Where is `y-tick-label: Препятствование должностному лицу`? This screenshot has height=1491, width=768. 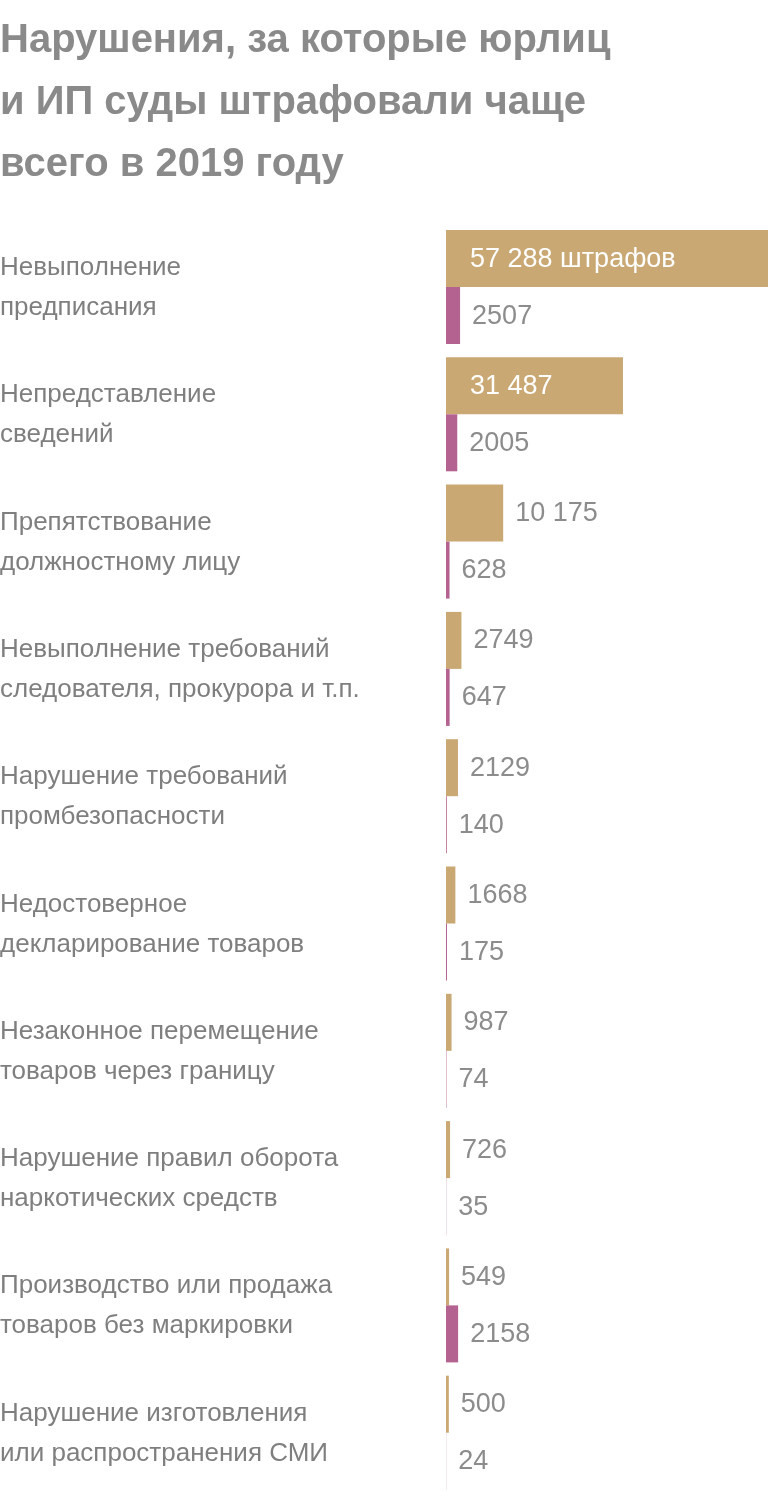
y-tick-label: Препятствование должностному лицу is located at coordinates (120, 540).